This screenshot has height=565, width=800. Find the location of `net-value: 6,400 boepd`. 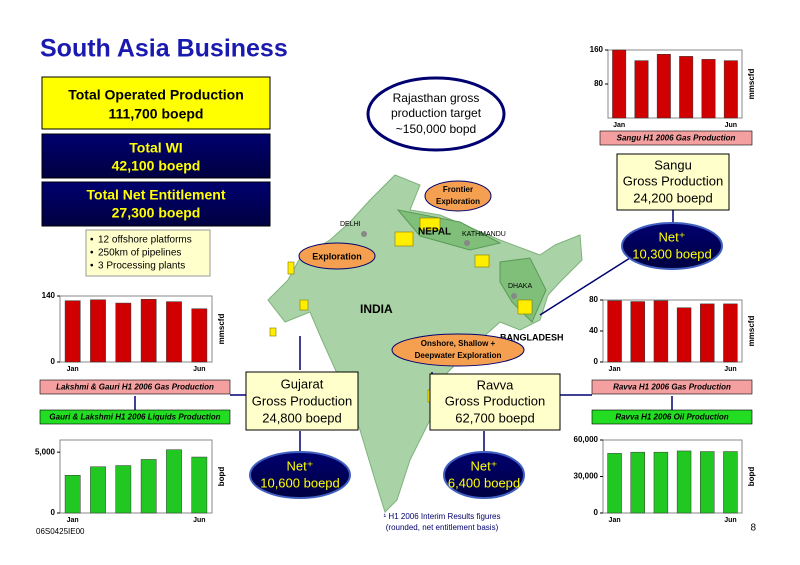

net-value: 6,400 boepd is located at coordinates (484, 482).